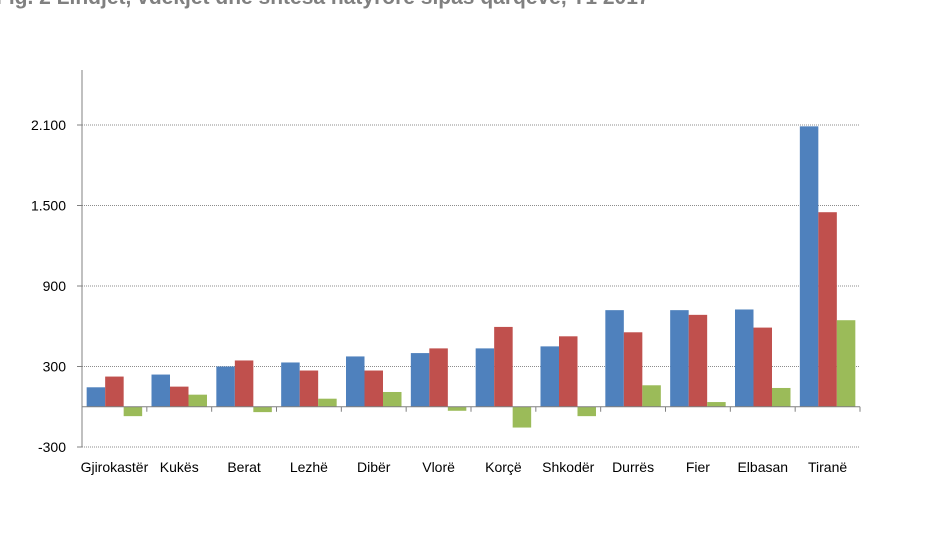  I want to click on x-category-label: Tiranë, so click(827, 467).